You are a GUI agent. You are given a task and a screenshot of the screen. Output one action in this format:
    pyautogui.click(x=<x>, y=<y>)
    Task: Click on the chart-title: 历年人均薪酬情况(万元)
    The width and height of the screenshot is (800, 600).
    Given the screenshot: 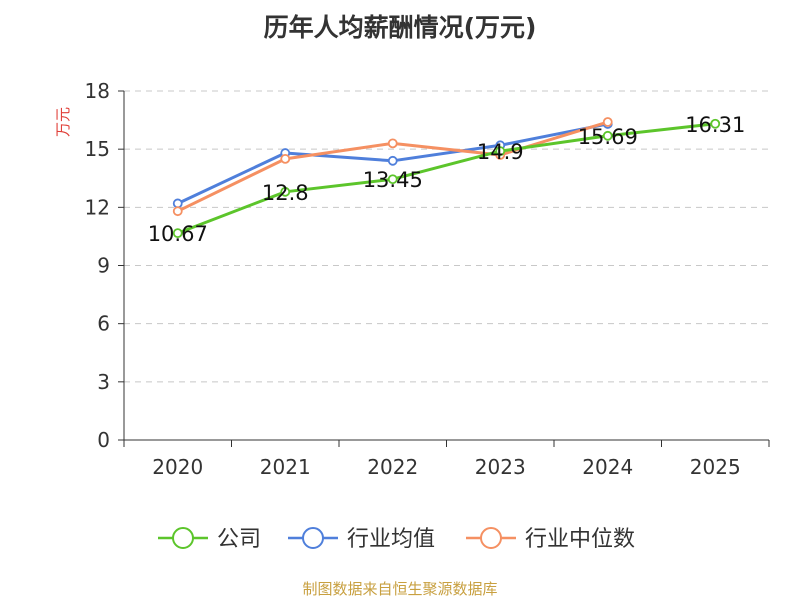 What is the action you would take?
    pyautogui.click(x=400, y=27)
    